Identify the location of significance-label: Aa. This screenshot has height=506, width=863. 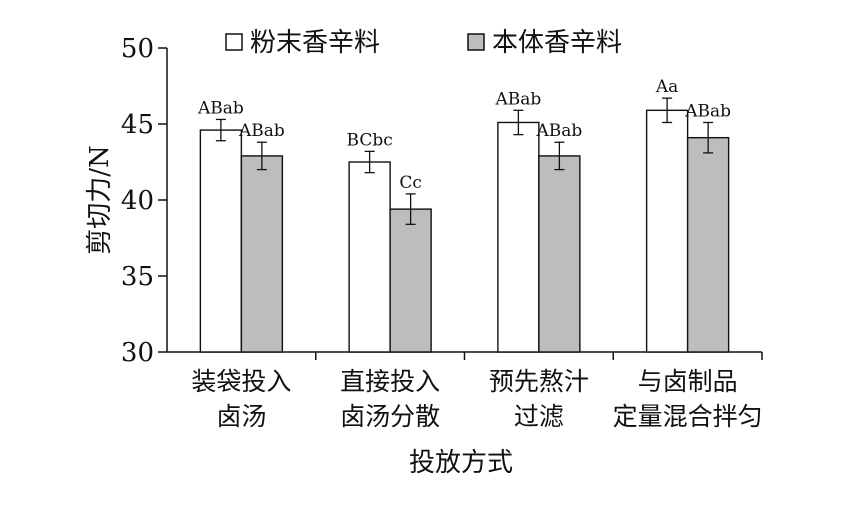
(666, 87).